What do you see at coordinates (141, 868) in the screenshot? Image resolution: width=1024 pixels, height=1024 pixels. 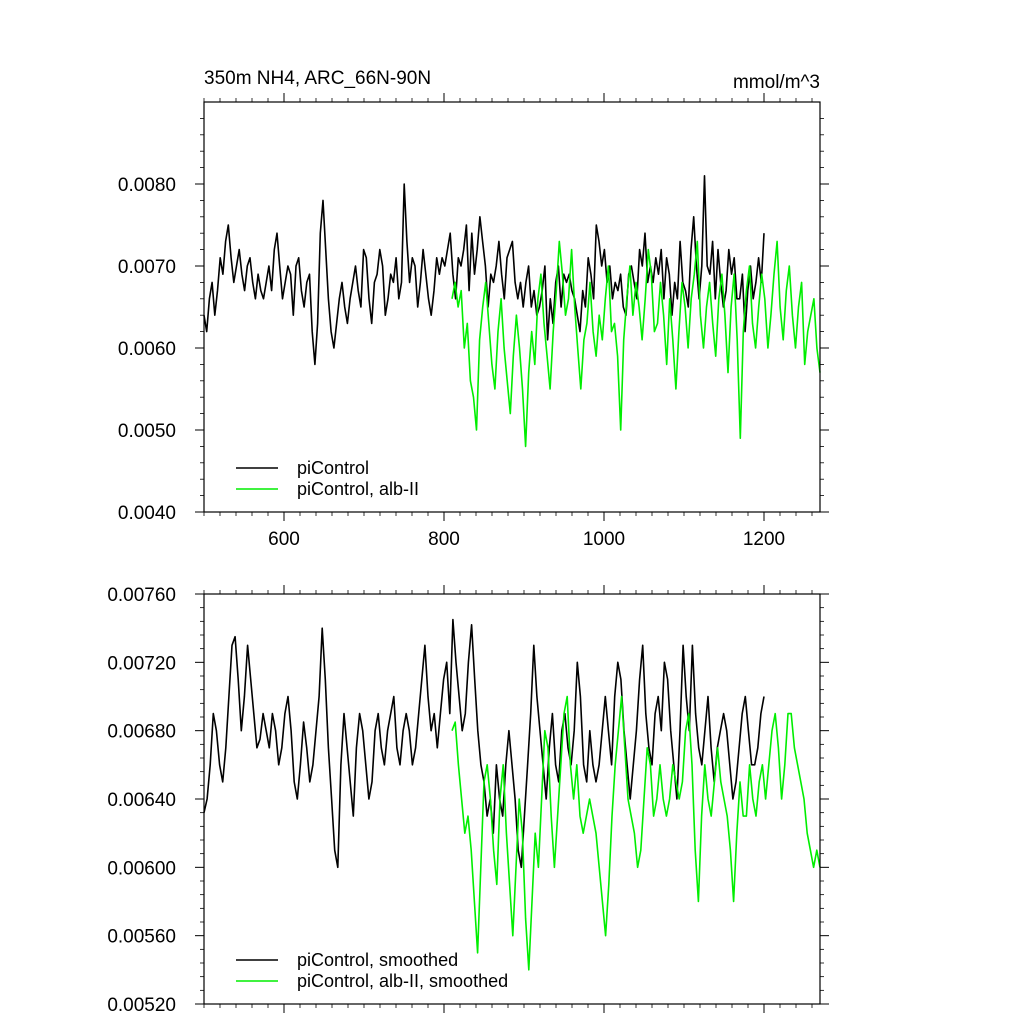 I see `y-tick-label: 0.00600` at bounding box center [141, 868].